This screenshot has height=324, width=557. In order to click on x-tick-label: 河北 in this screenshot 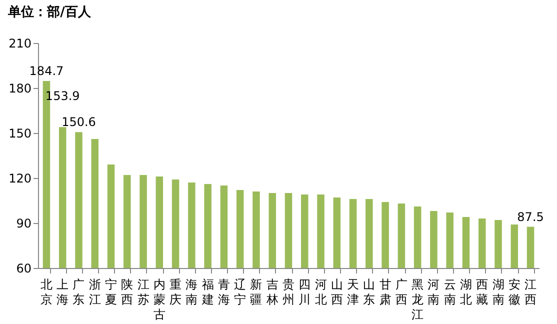, I will do `click(320, 292)`.